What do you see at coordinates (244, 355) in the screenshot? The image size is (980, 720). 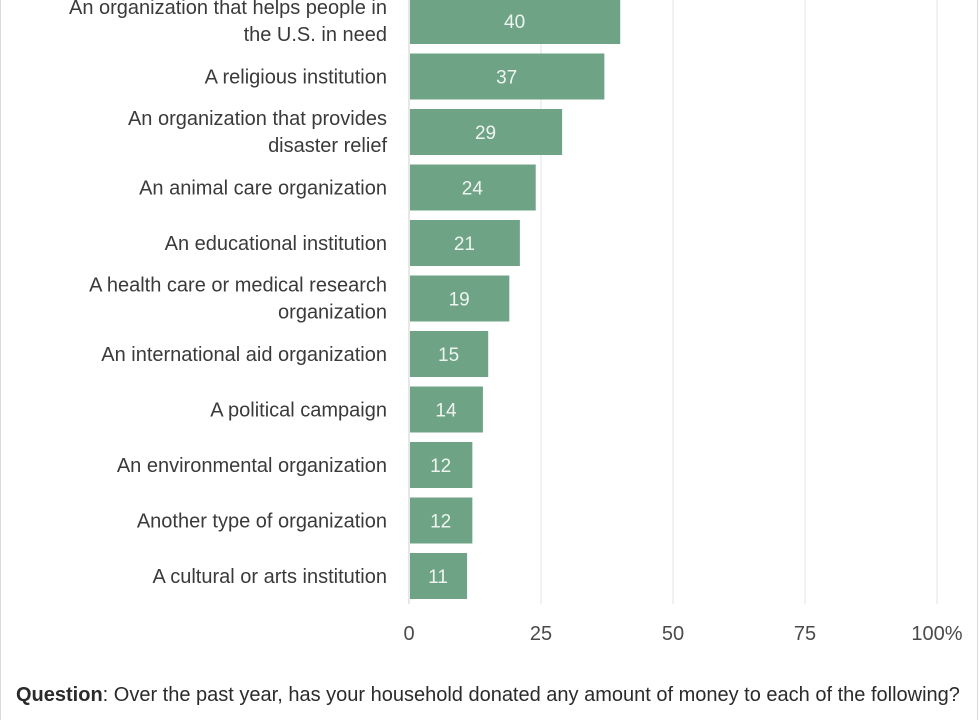 I see `category-label: An international aid organization` at bounding box center [244, 355].